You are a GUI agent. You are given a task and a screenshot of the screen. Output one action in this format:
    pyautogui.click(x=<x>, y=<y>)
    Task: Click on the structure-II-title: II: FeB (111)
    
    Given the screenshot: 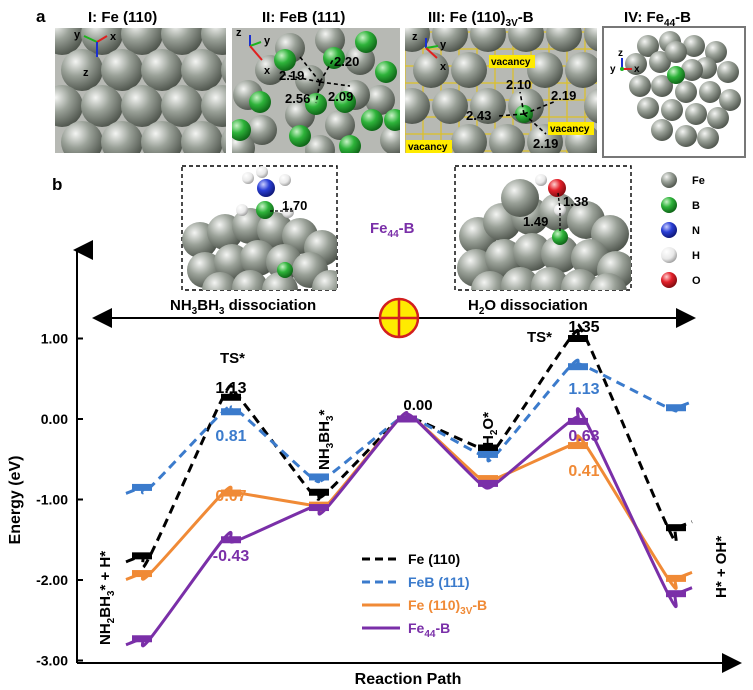 What is the action you would take?
    pyautogui.click(x=303, y=17)
    